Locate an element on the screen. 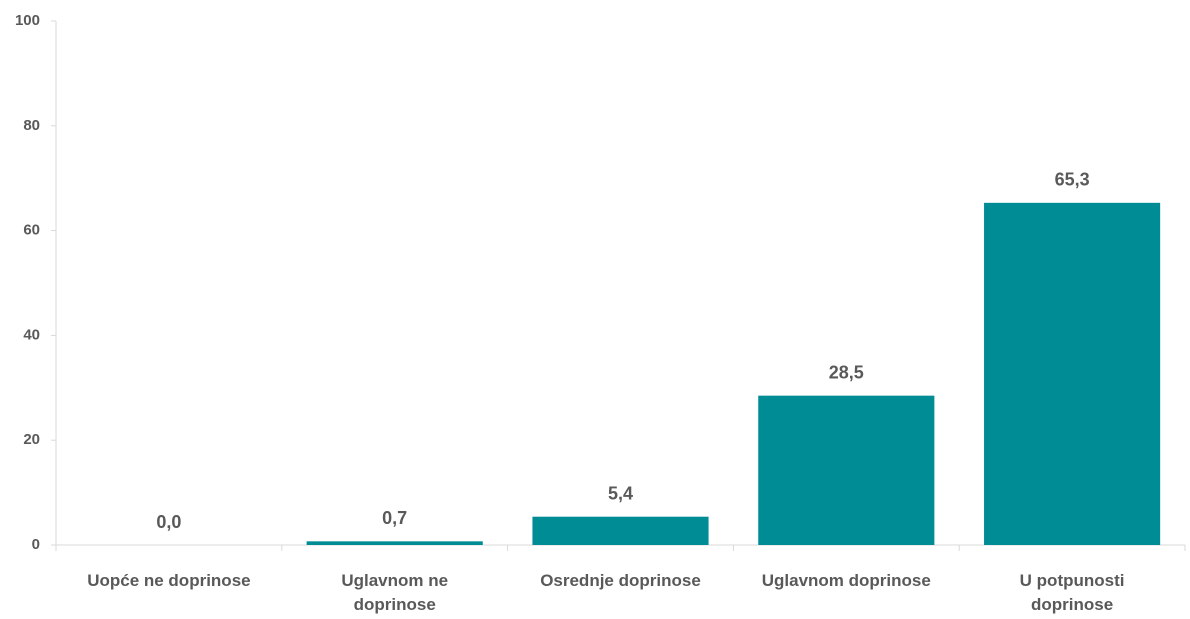 The image size is (1190, 619). y-tick-label: 40 is located at coordinates (31, 334).